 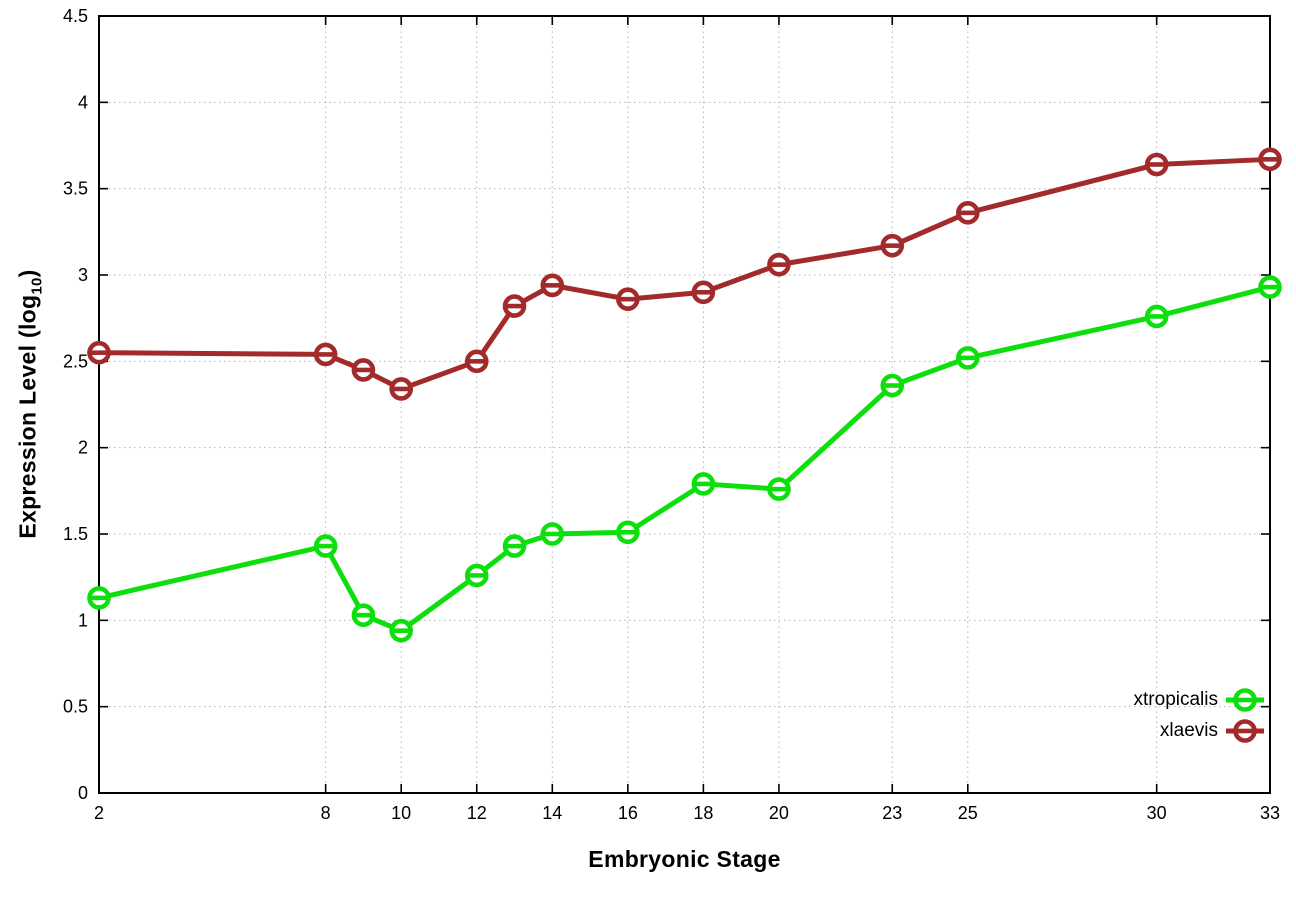 I want to click on x-tick-label: 14, so click(x=552, y=813).